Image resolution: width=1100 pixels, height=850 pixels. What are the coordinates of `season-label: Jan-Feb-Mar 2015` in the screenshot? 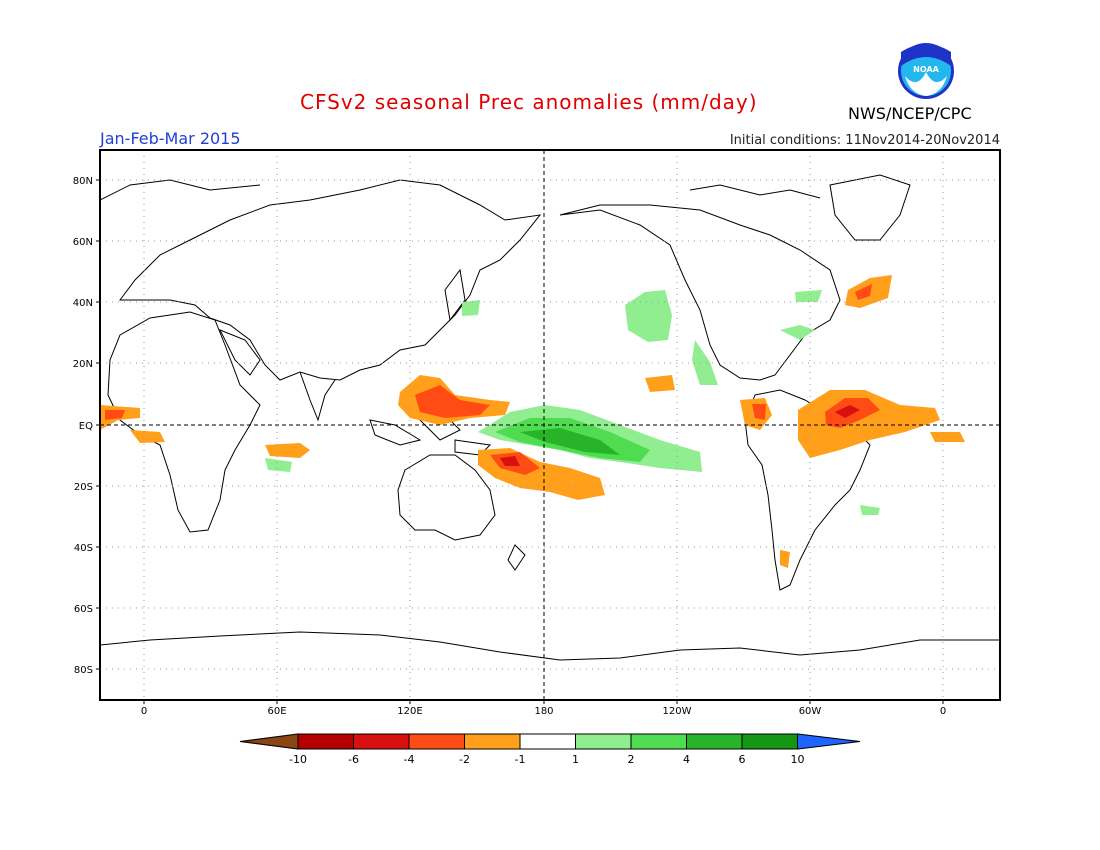 It's located at (170, 138).